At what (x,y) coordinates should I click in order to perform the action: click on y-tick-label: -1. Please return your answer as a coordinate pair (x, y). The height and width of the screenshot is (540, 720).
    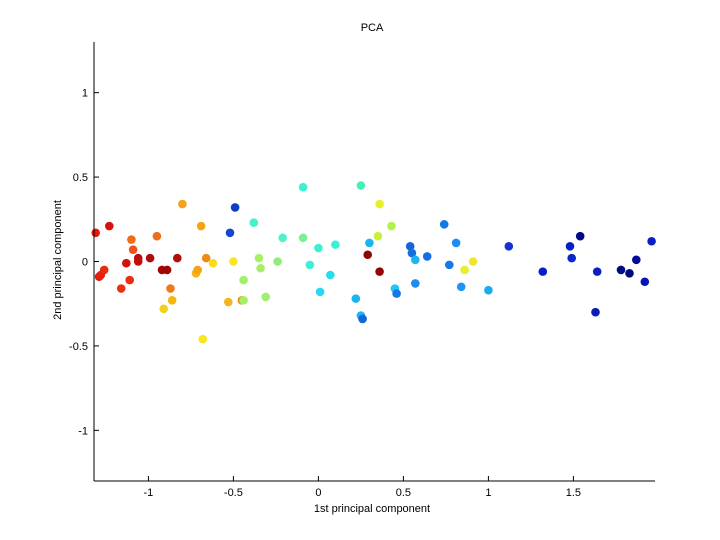
    Looking at the image, I should click on (83, 431).